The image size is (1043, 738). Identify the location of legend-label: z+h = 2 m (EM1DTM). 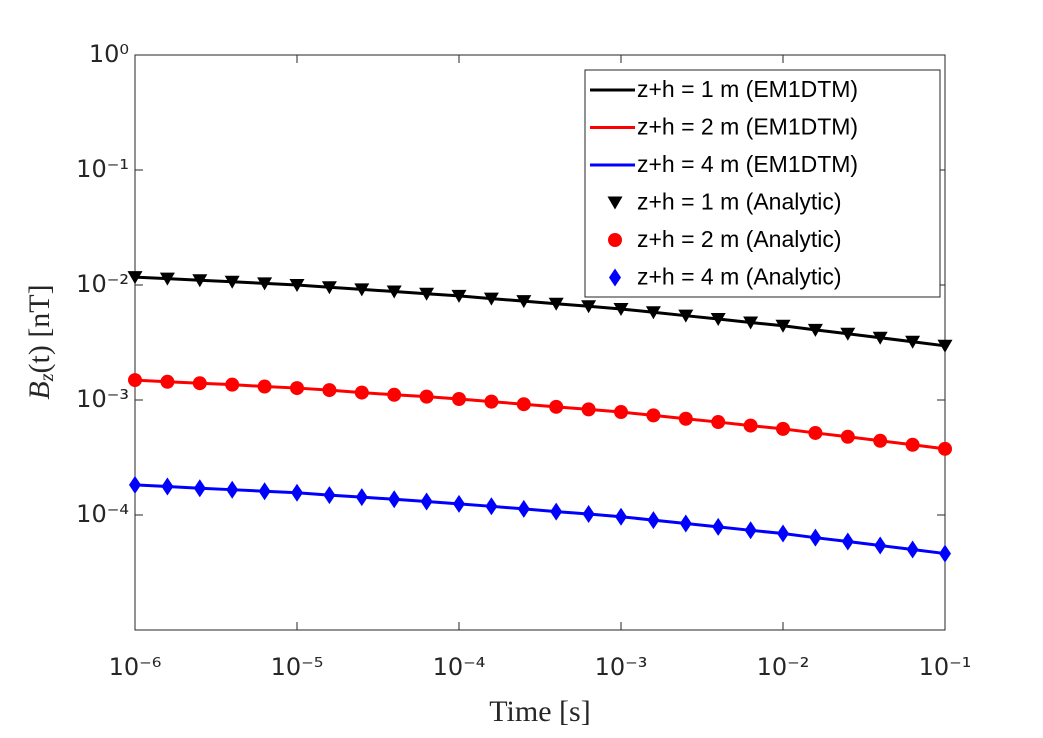
(747, 127).